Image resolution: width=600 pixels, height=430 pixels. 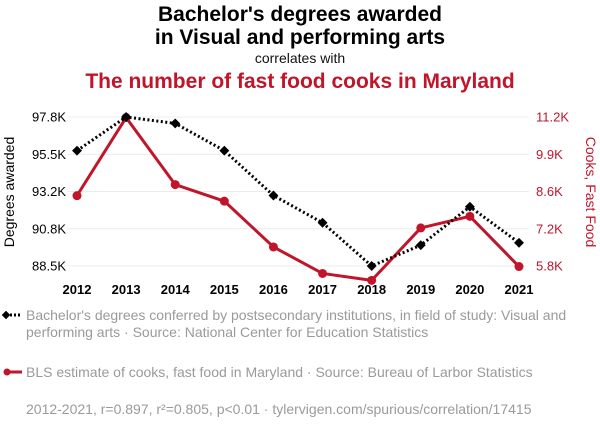 What do you see at coordinates (549, 154) in the screenshot?
I see `y-tick-label-right: 9.9K` at bounding box center [549, 154].